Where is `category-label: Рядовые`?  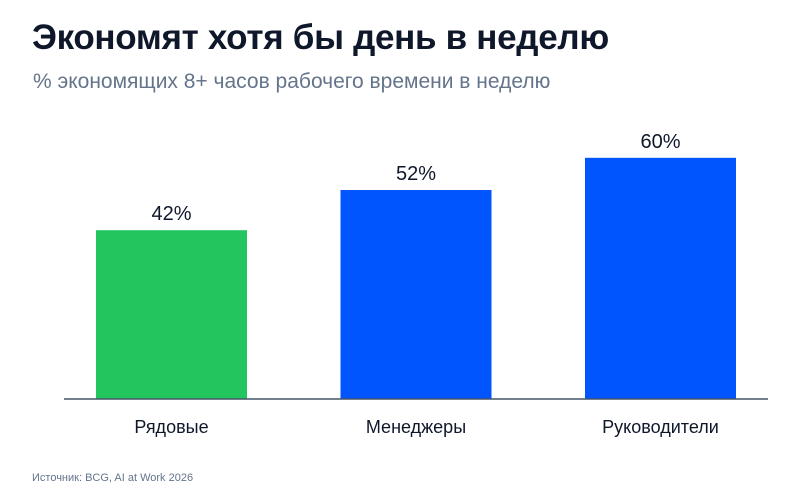 category-label: Рядовые is located at coordinates (171, 427).